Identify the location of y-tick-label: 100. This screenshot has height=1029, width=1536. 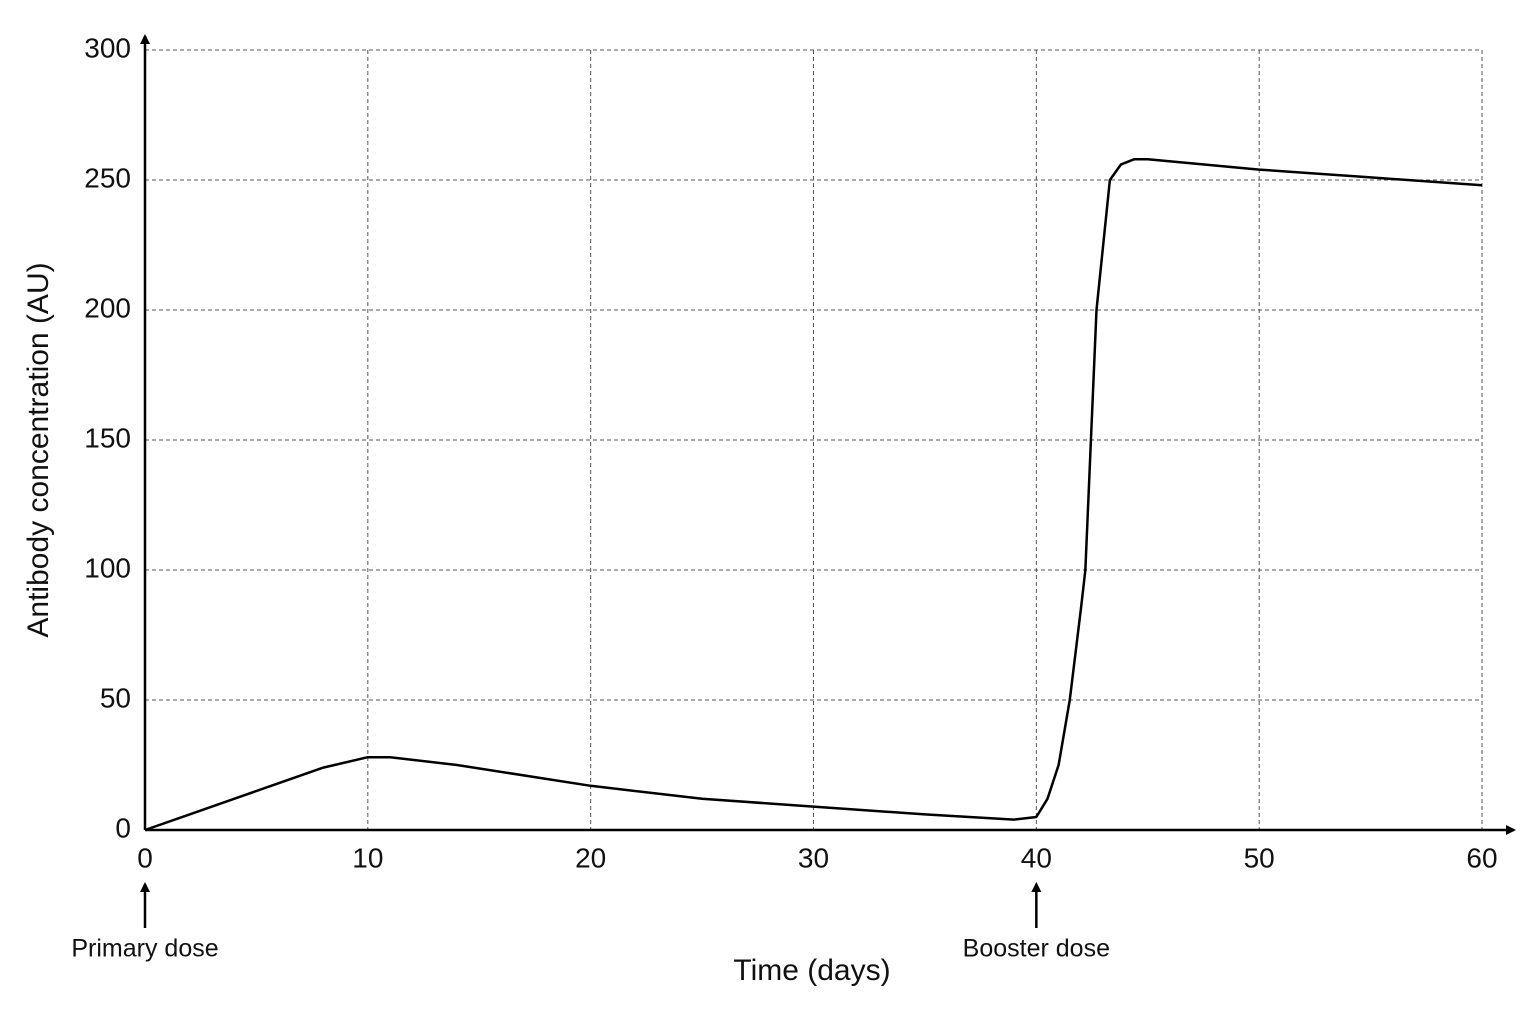
(107, 567).